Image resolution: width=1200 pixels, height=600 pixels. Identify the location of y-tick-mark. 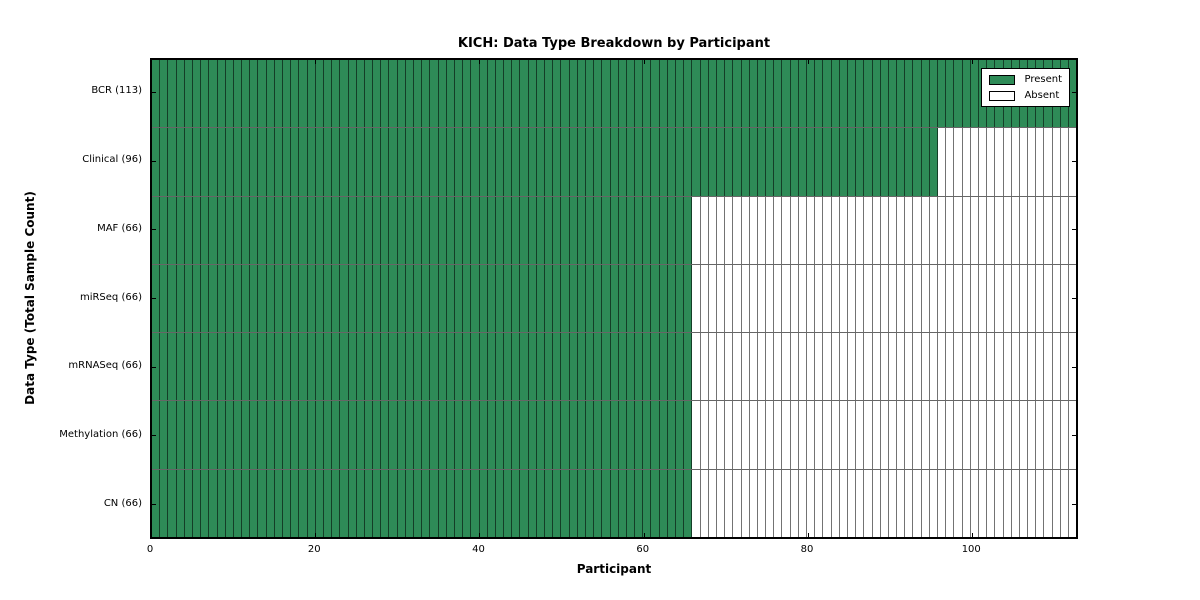
(1074, 161).